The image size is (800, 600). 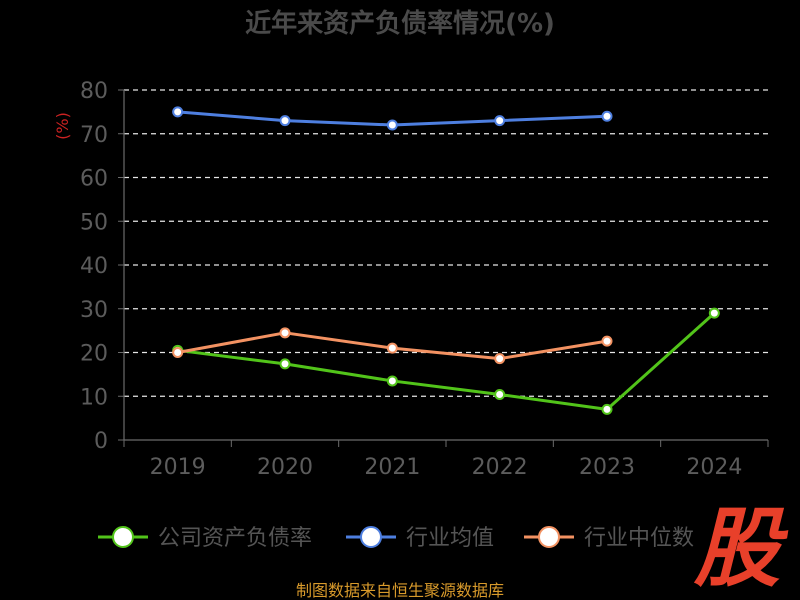 I want to click on legend-label: 行业中位数, so click(x=639, y=538).